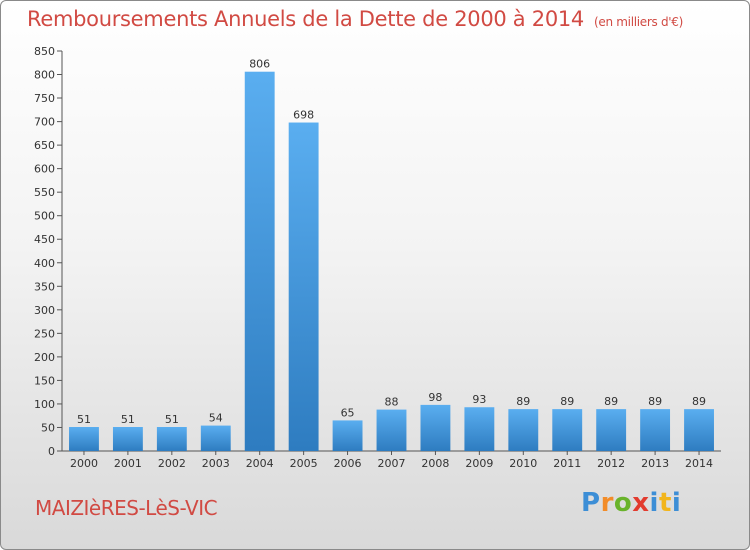 The width and height of the screenshot is (750, 550). What do you see at coordinates (607, 503) in the screenshot?
I see `logo-letter: r` at bounding box center [607, 503].